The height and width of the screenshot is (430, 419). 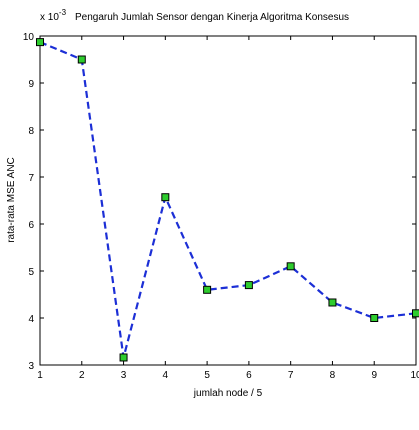 What do you see at coordinates (374, 375) in the screenshot?
I see `x-tick-label: 9` at bounding box center [374, 375].